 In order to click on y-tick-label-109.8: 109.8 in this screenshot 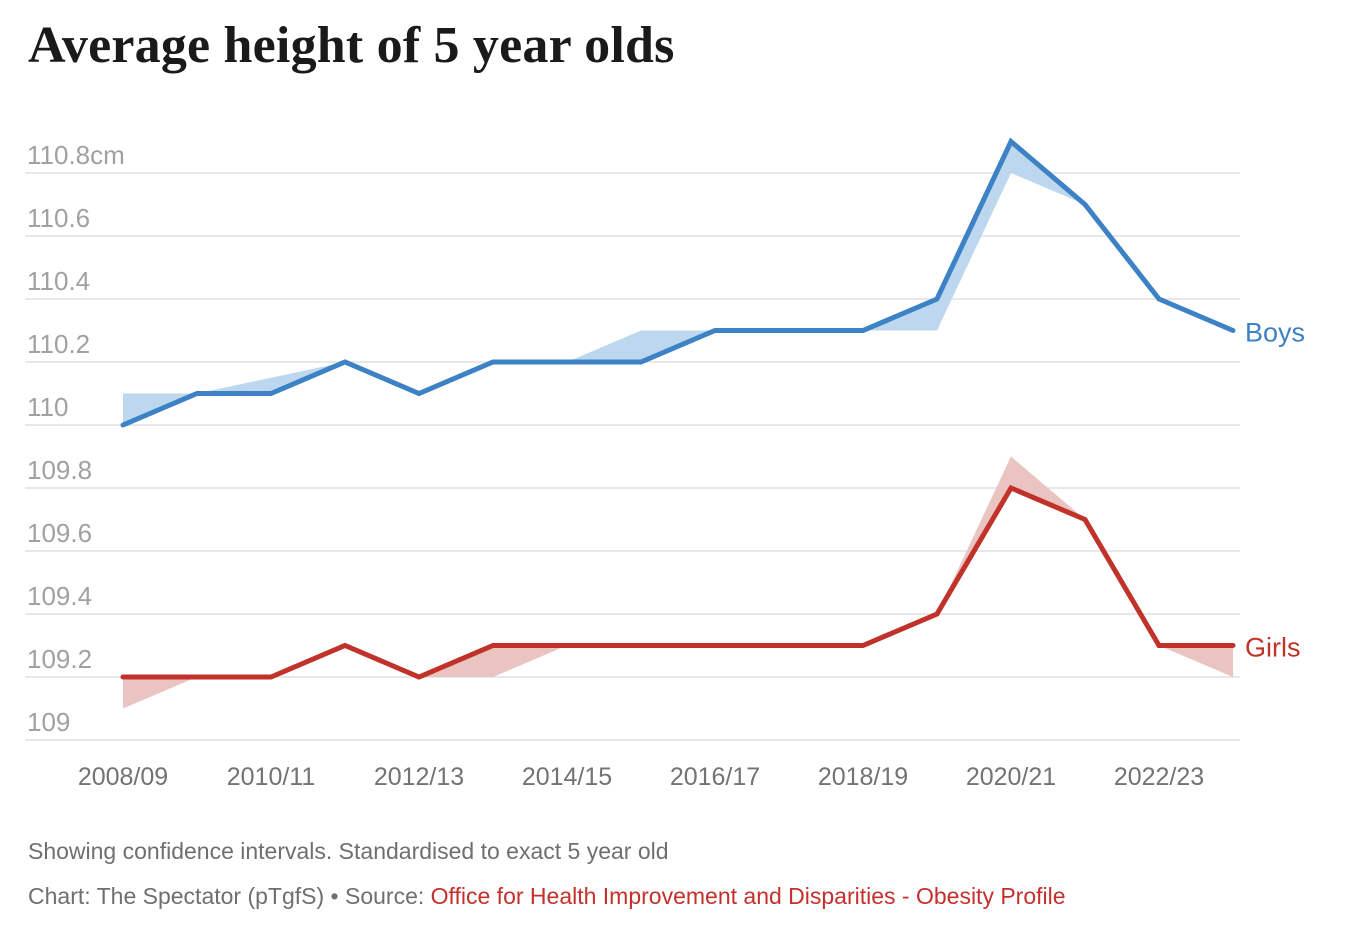, I will do `click(59, 470)`.